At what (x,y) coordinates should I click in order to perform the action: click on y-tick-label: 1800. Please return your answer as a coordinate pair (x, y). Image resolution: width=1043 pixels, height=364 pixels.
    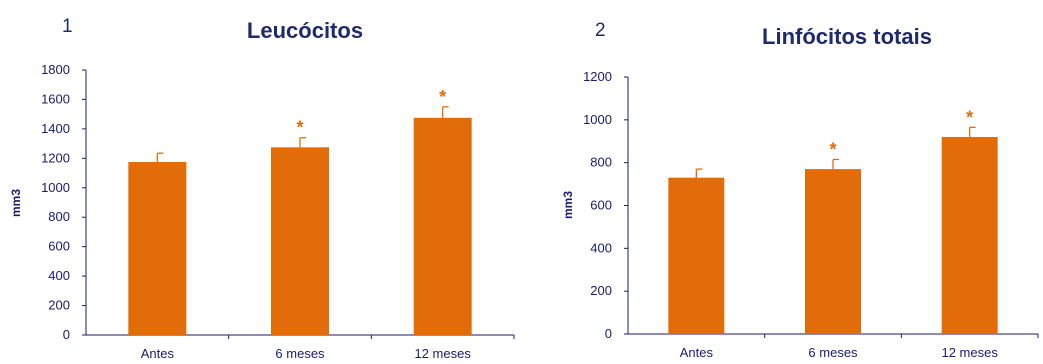
    Looking at the image, I should click on (55, 69).